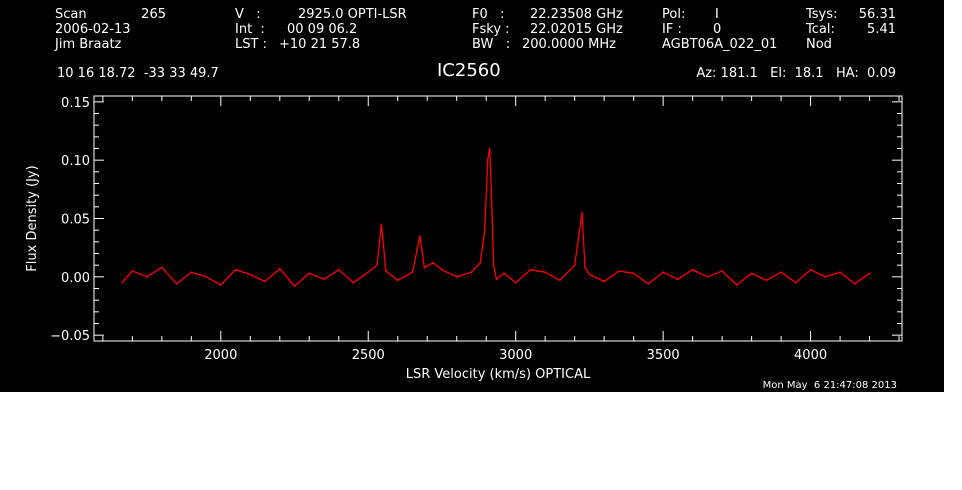 The image size is (962, 490). What do you see at coordinates (881, 29) in the screenshot?
I see `tcal-value: 5.41` at bounding box center [881, 29].